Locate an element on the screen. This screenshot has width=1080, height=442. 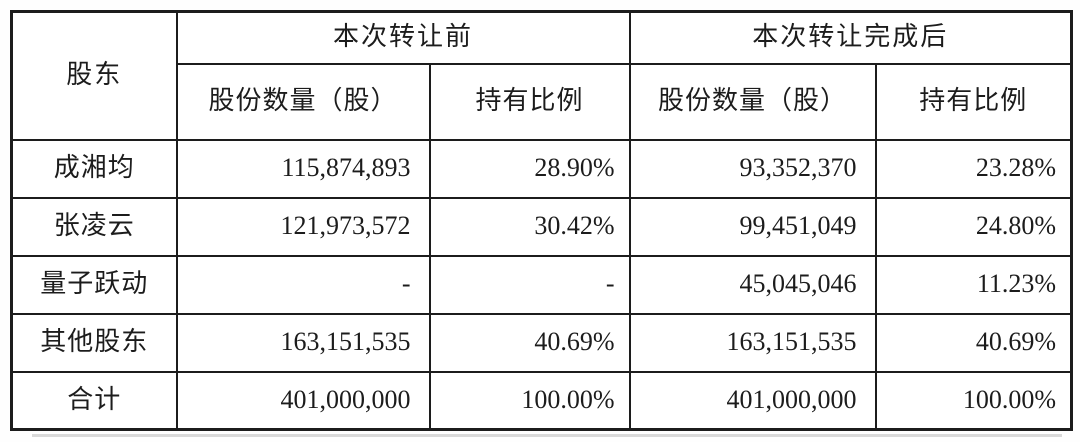
header-before-shares: 股份数量（股） is located at coordinates (303, 101).